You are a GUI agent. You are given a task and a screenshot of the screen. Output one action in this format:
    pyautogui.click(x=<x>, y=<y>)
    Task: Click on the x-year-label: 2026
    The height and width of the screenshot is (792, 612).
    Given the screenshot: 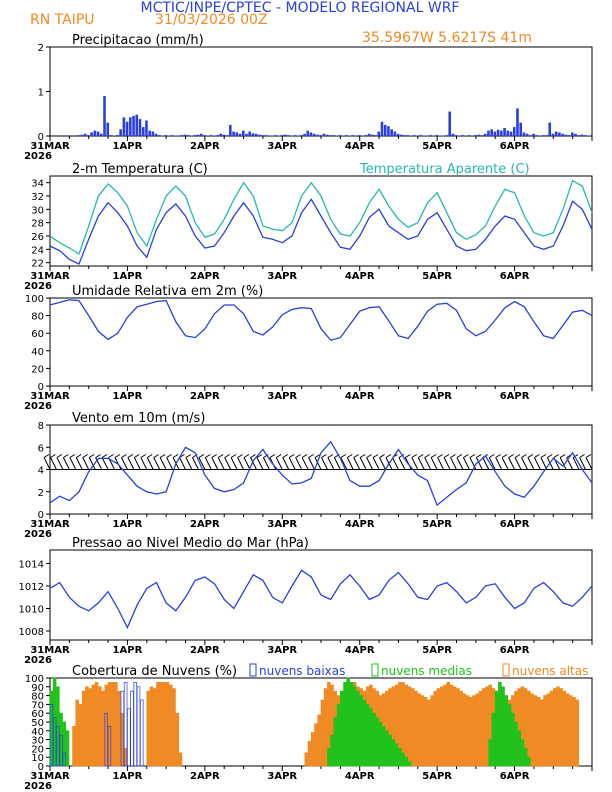 What is the action you would take?
    pyautogui.click(x=38, y=156)
    